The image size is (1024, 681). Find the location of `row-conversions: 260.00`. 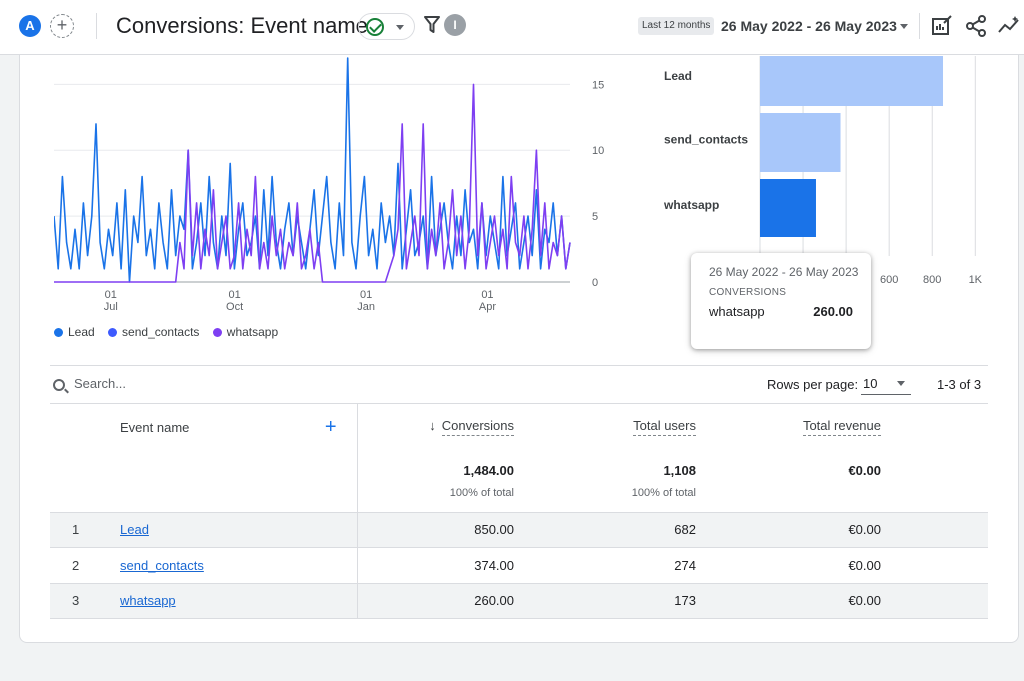

row-conversions: 260.00 is located at coordinates (440, 600).